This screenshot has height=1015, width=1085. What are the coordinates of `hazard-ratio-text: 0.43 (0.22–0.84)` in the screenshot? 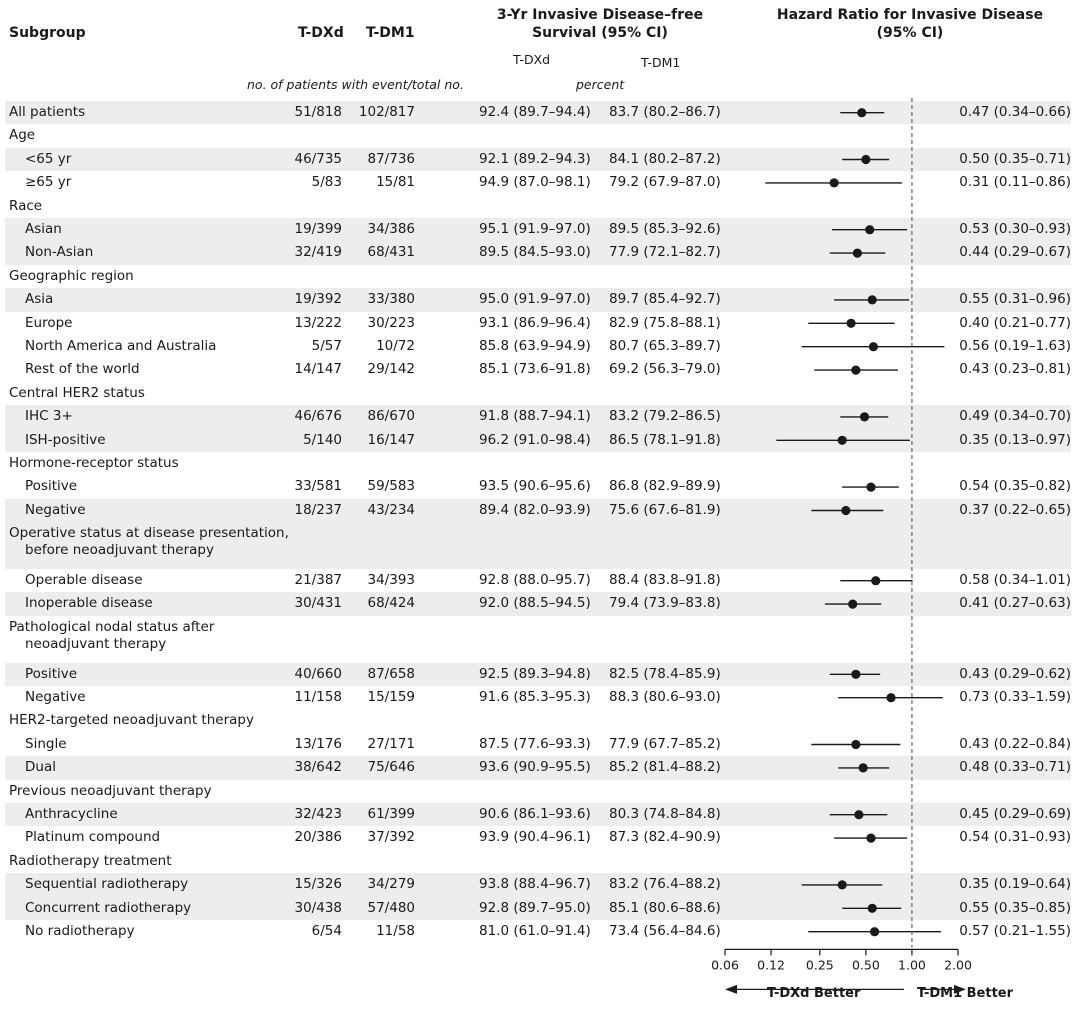 It's located at (1015, 743).